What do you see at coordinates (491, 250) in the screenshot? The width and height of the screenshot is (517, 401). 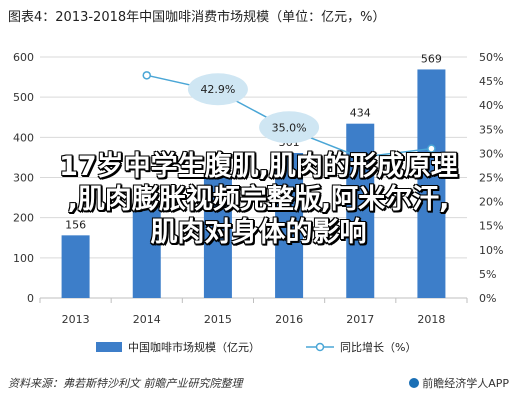 I see `y-right-tick-label: 10%` at bounding box center [491, 250].